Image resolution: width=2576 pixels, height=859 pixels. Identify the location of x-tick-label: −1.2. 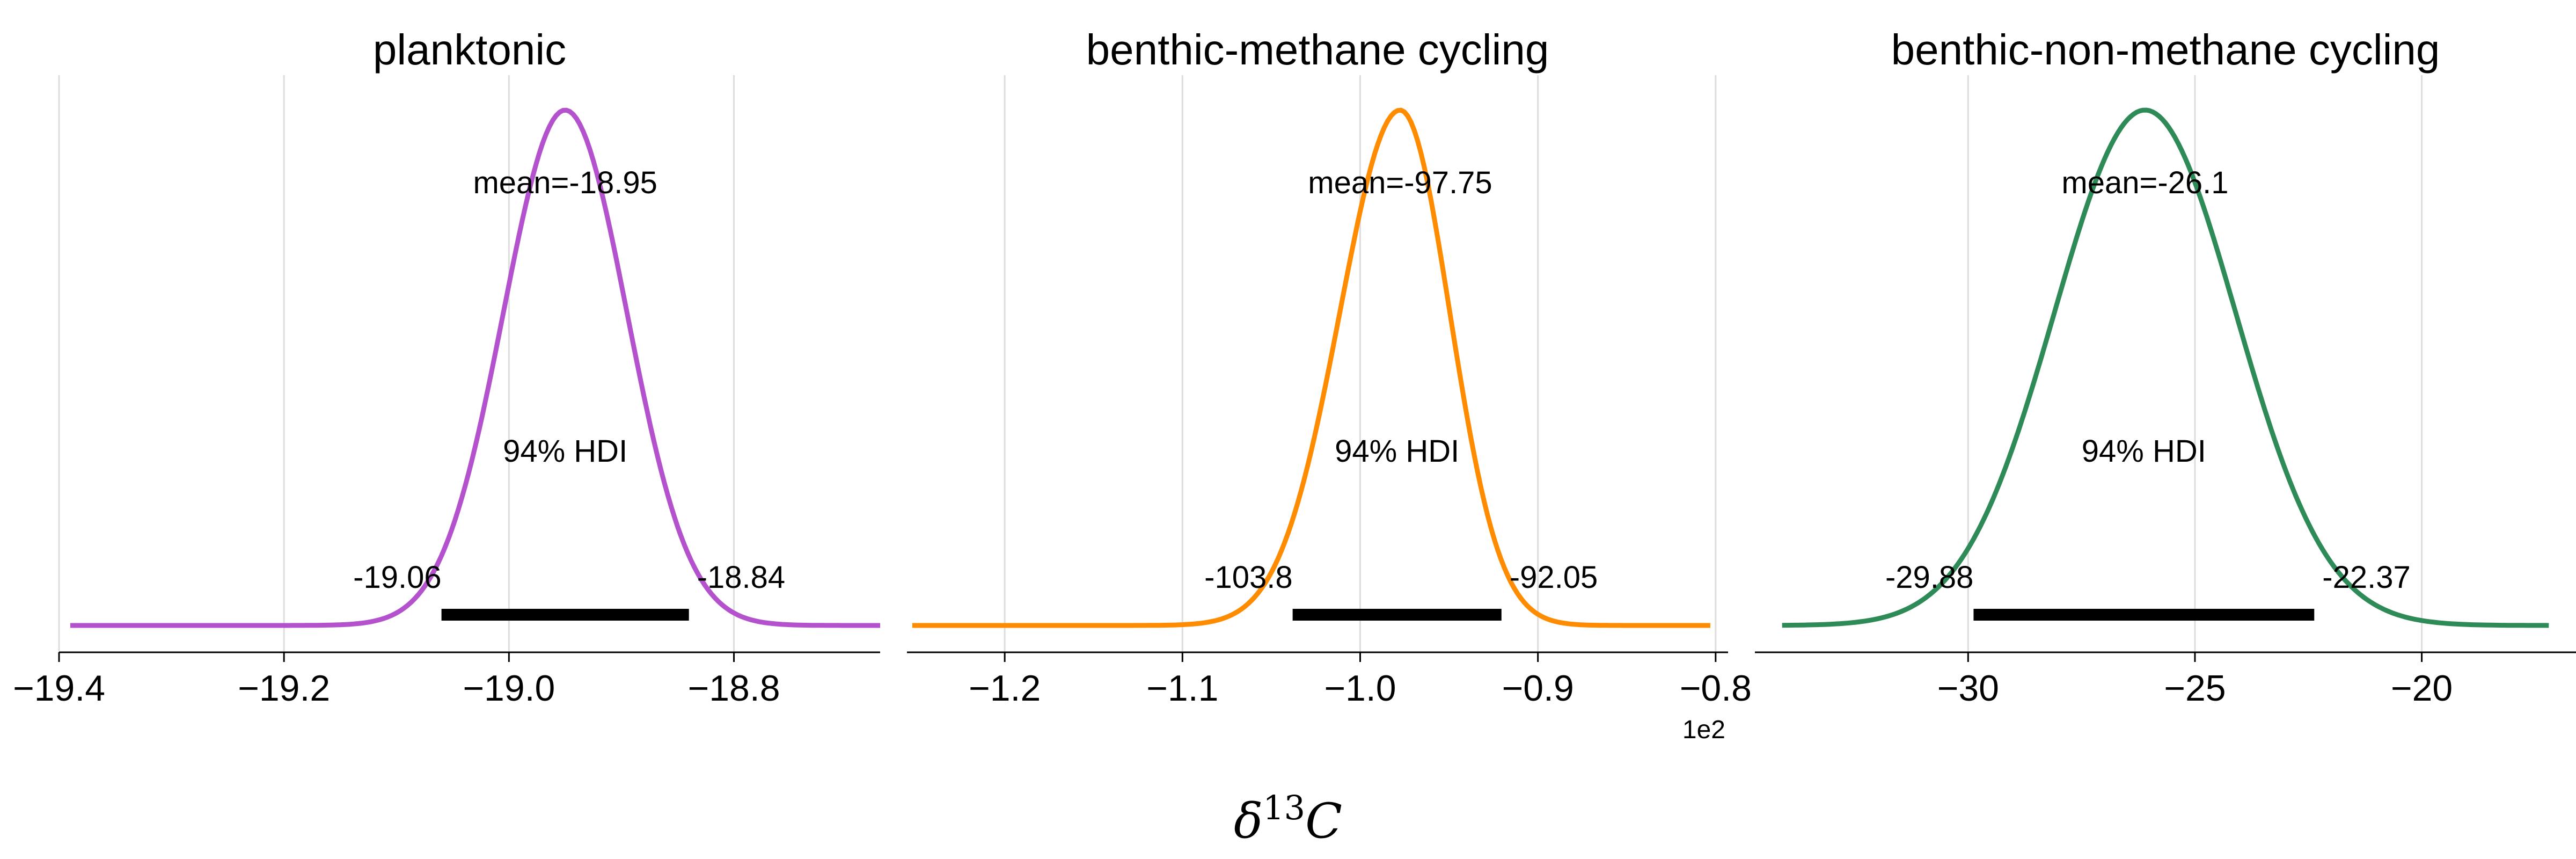
(1005, 688).